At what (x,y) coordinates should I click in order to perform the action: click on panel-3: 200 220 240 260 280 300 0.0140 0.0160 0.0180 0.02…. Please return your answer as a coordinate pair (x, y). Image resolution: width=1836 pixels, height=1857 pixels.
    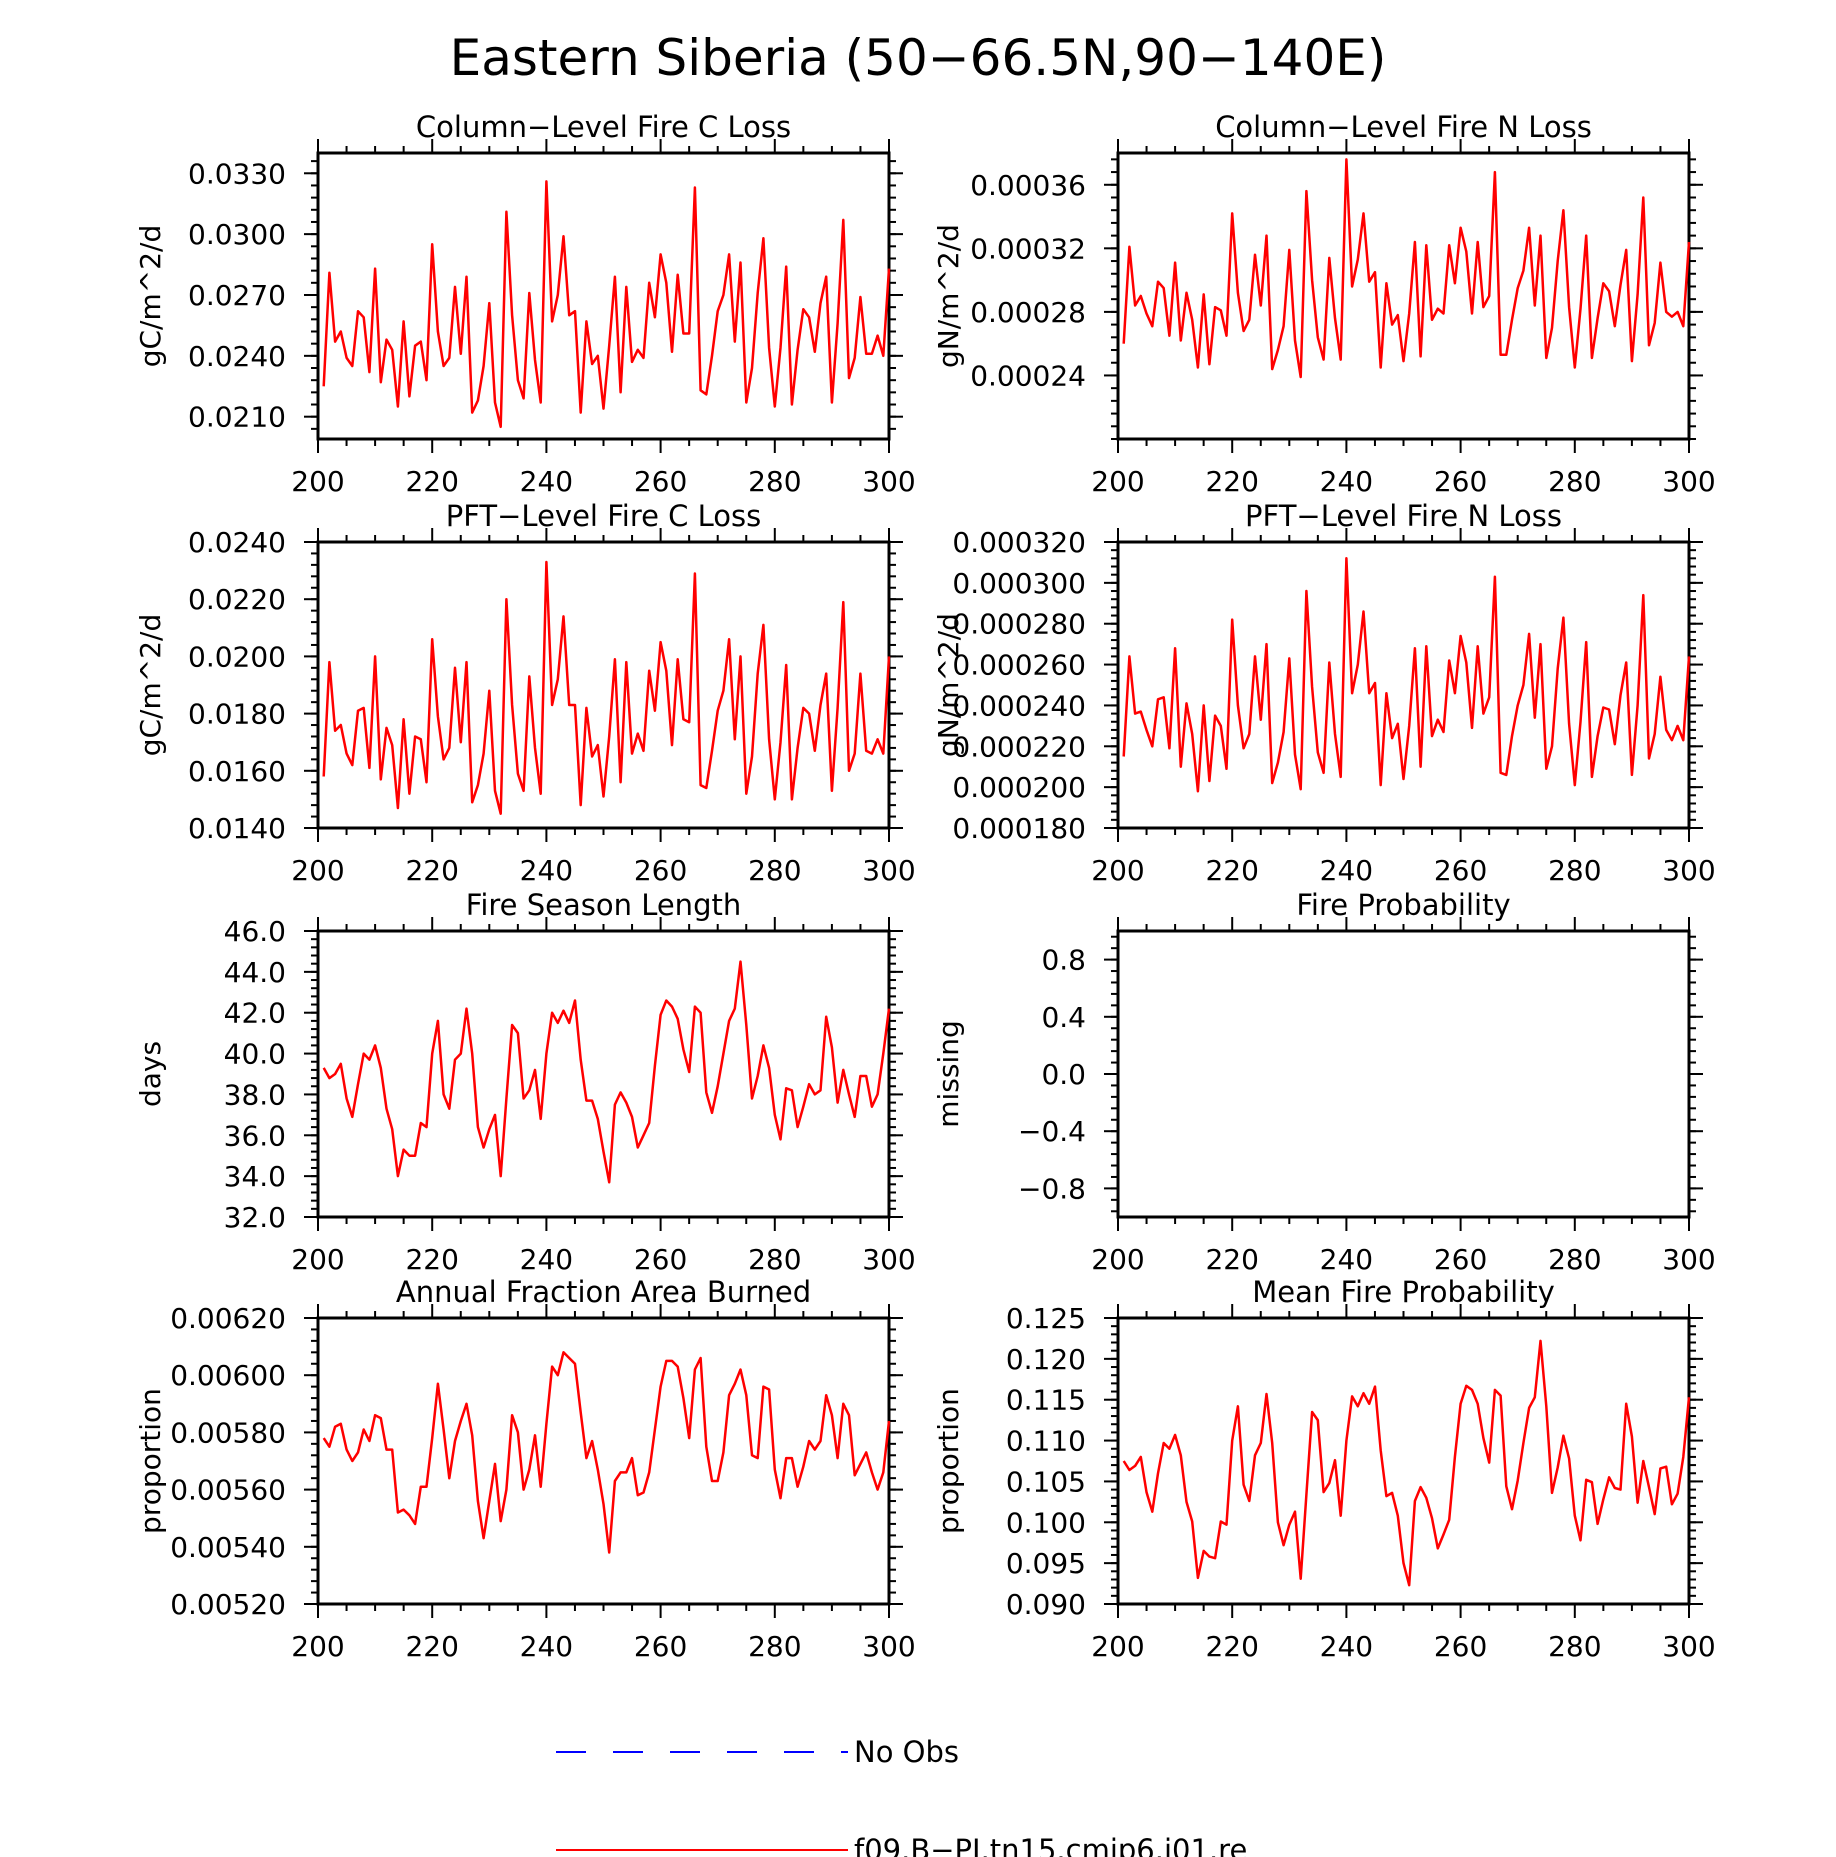
    Looking at the image, I should click on (525, 693).